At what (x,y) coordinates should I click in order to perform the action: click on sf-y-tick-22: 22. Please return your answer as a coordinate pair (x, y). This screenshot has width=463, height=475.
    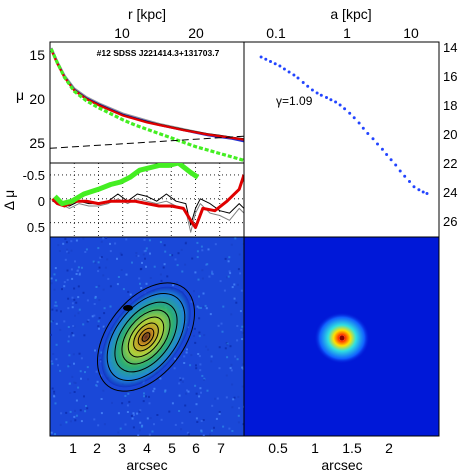
    Looking at the image, I should click on (450, 163).